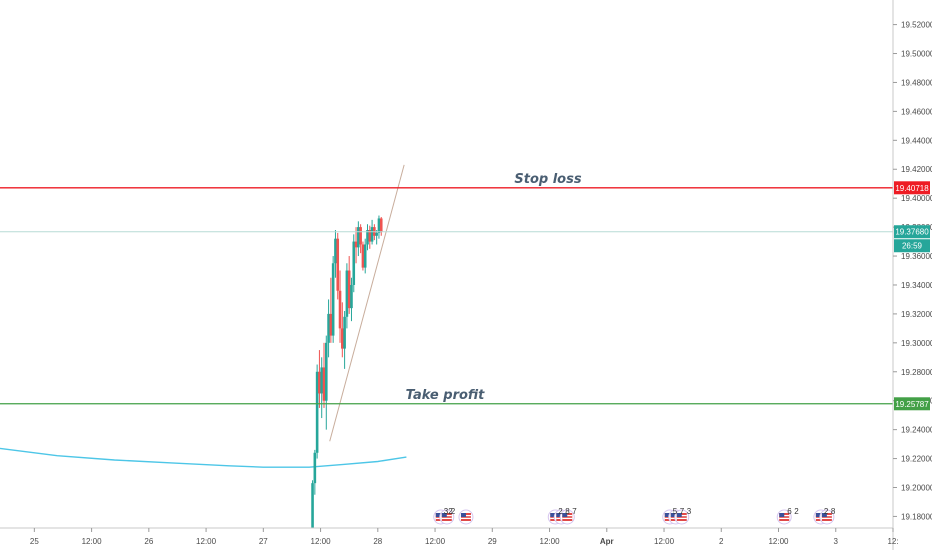  I want to click on y-tick-label: 19.28000, so click(916, 372).